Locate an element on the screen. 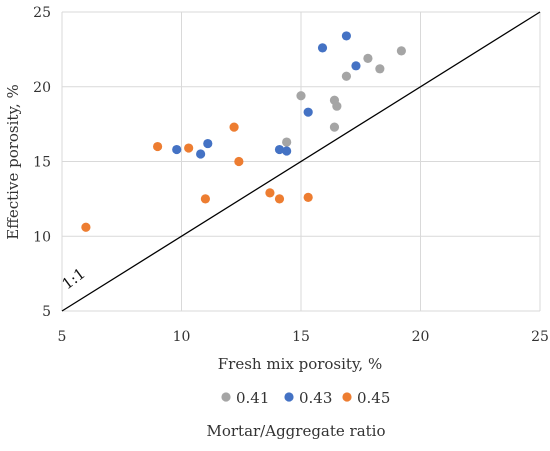 The image size is (550, 451). y-tick-label: 25 is located at coordinates (42, 13).